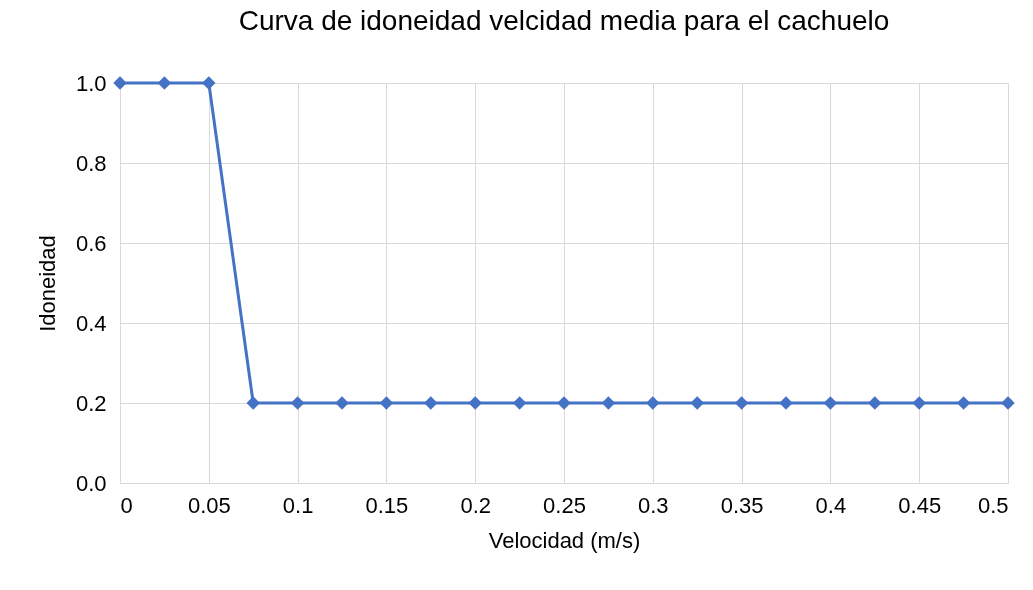 The width and height of the screenshot is (1033, 590). What do you see at coordinates (831, 505) in the screenshot?
I see `x-tick-label: 0.4` at bounding box center [831, 505].